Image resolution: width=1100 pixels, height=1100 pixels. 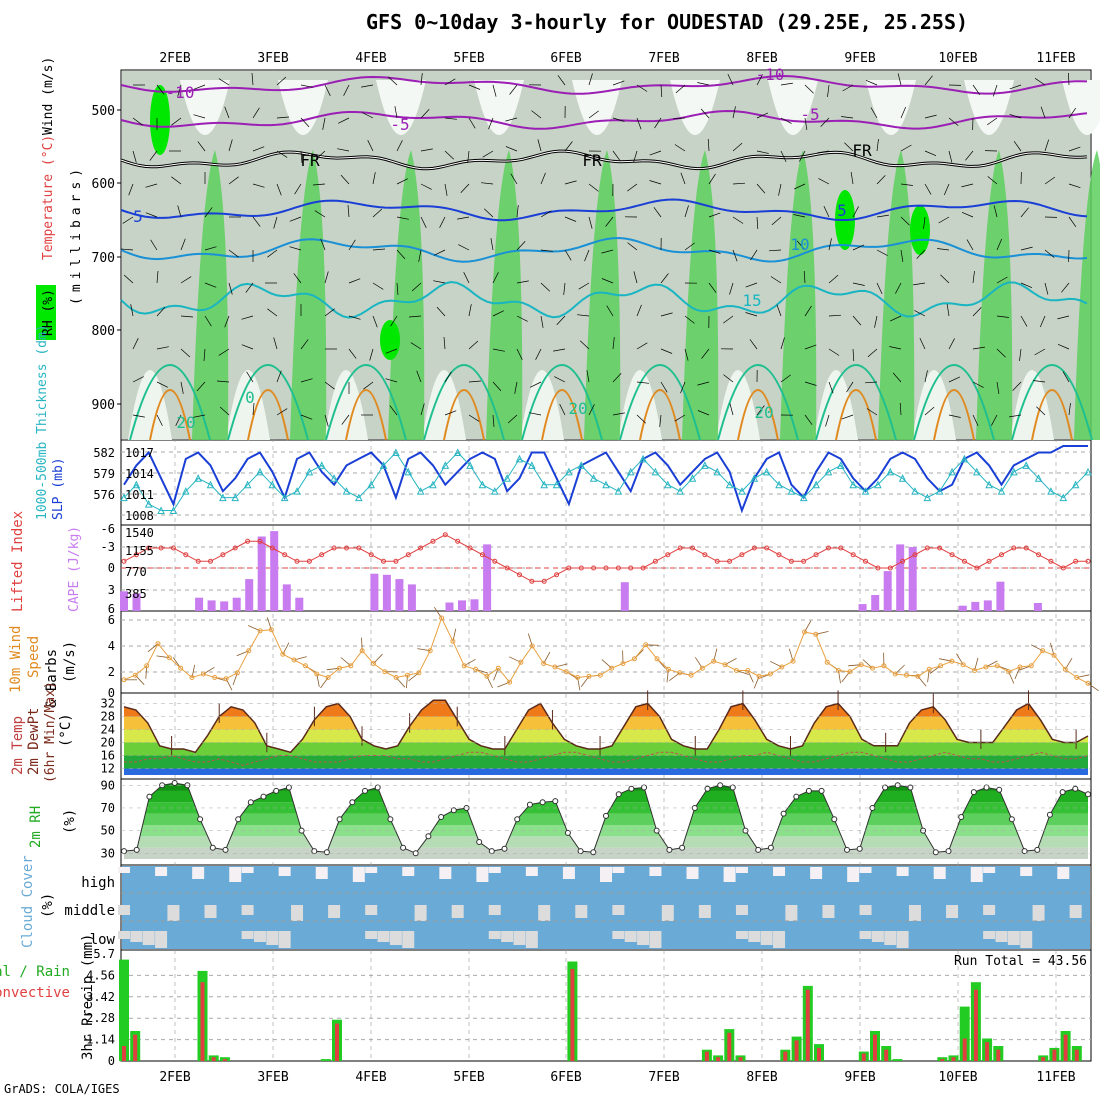 I want to click on temp-label-4: (°C), so click(x=66, y=730).